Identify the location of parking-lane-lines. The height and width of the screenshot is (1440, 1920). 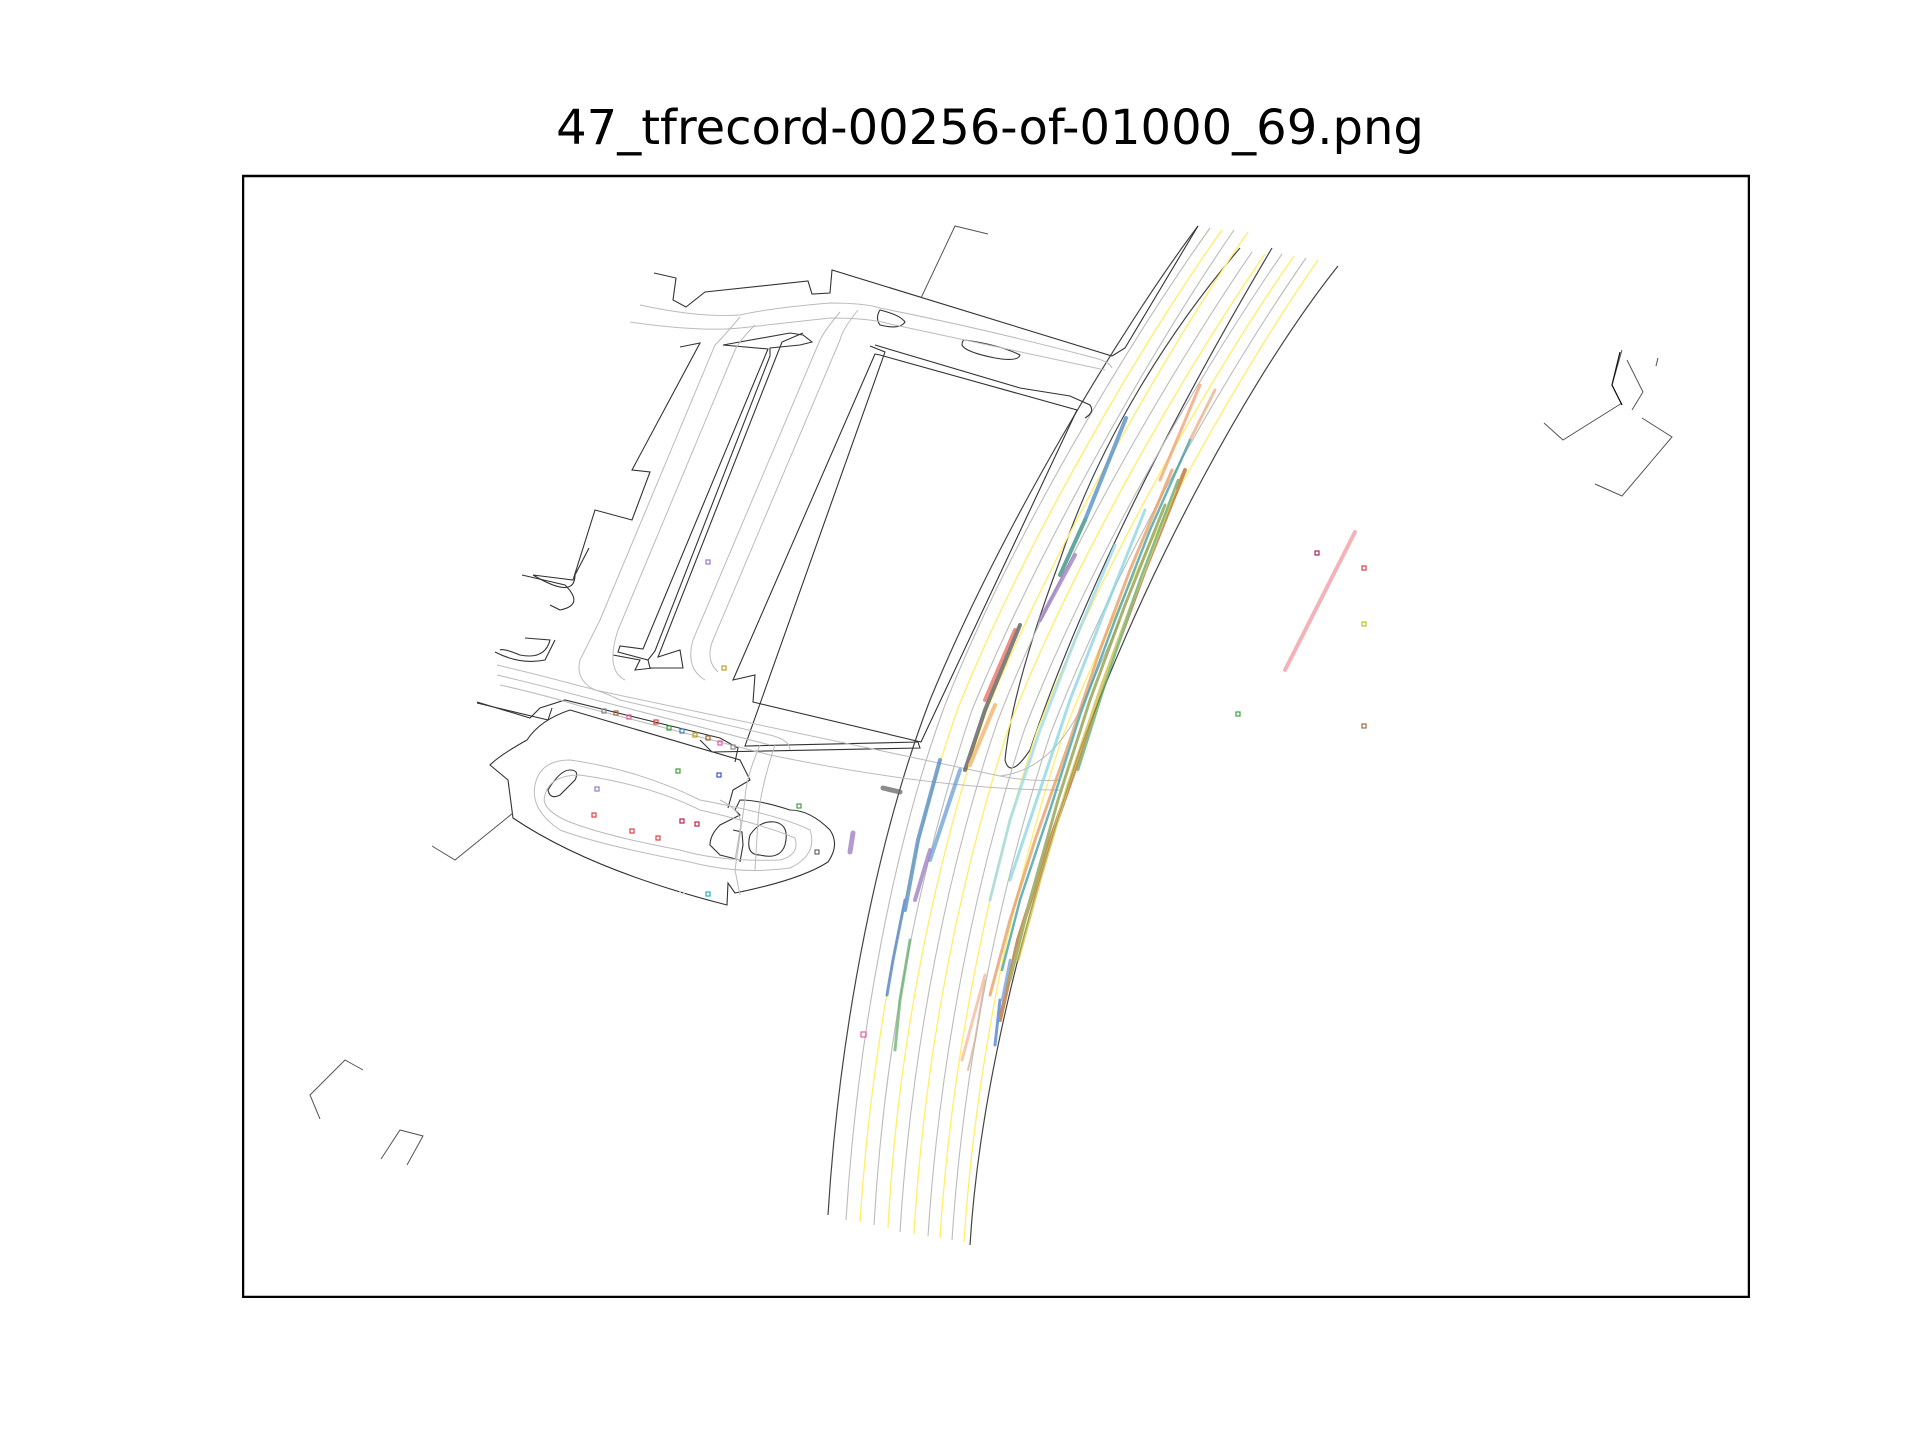
(808, 599).